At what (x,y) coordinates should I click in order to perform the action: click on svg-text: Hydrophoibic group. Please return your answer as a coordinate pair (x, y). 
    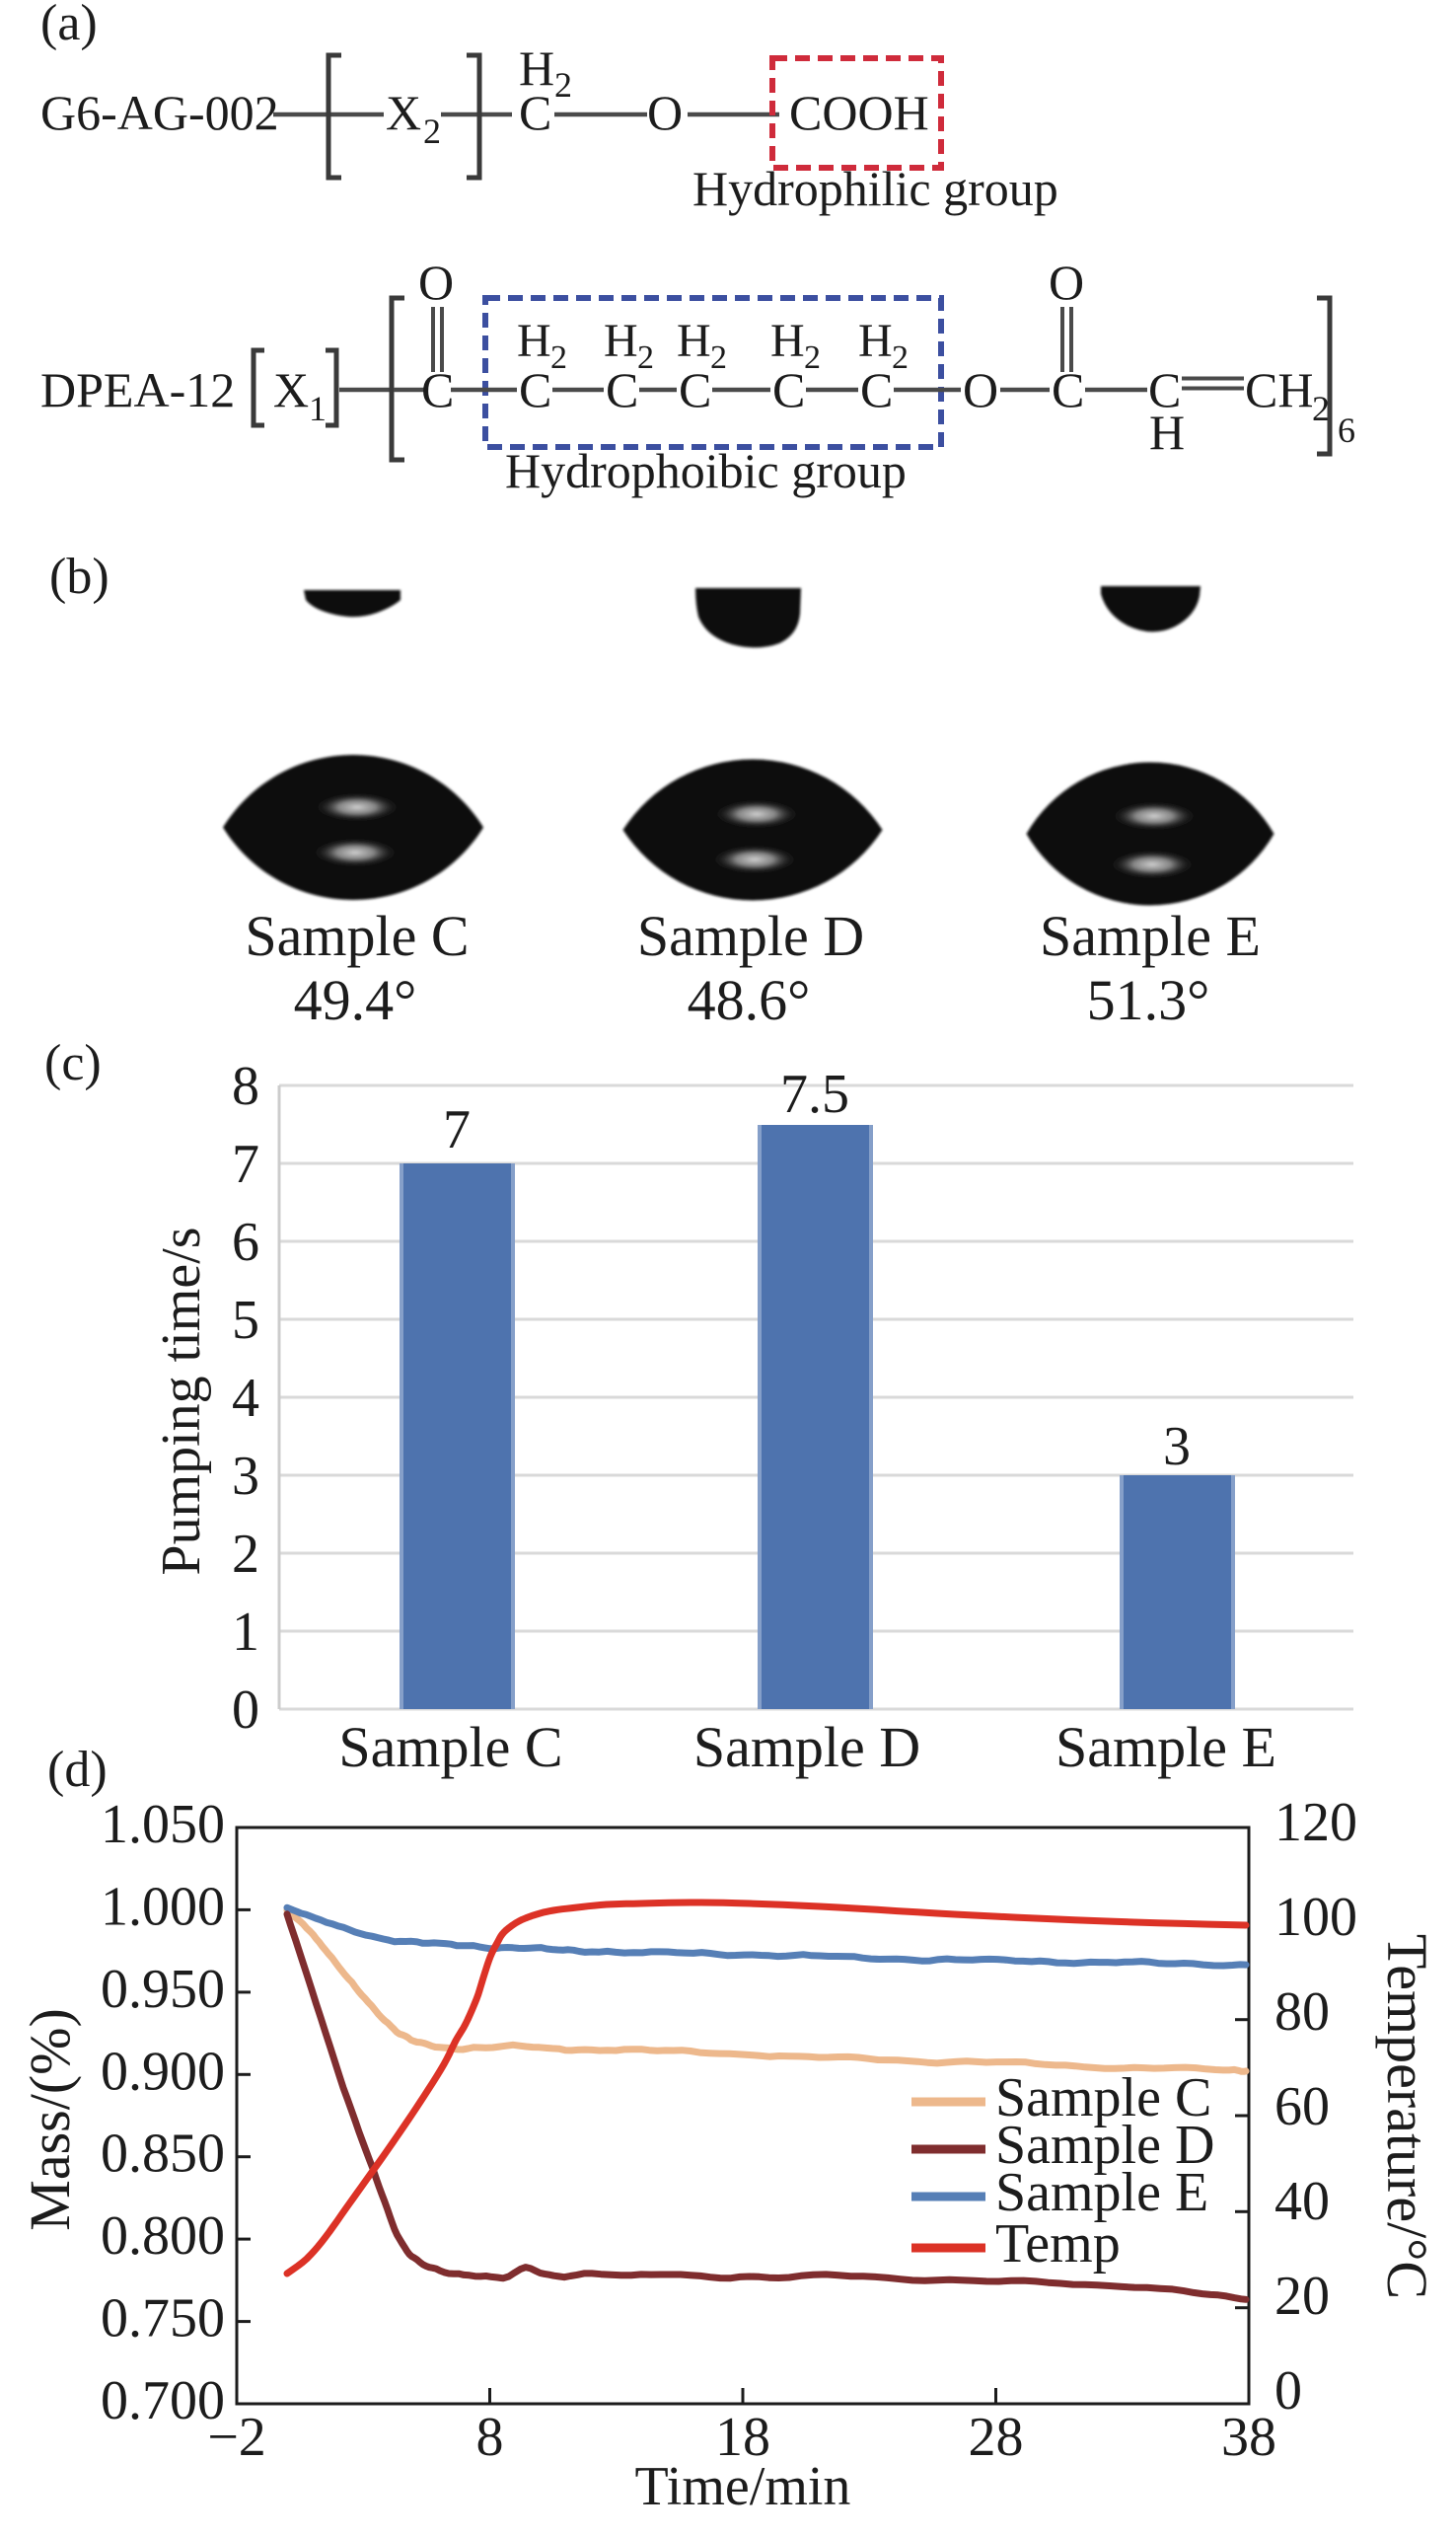
    Looking at the image, I should click on (706, 470).